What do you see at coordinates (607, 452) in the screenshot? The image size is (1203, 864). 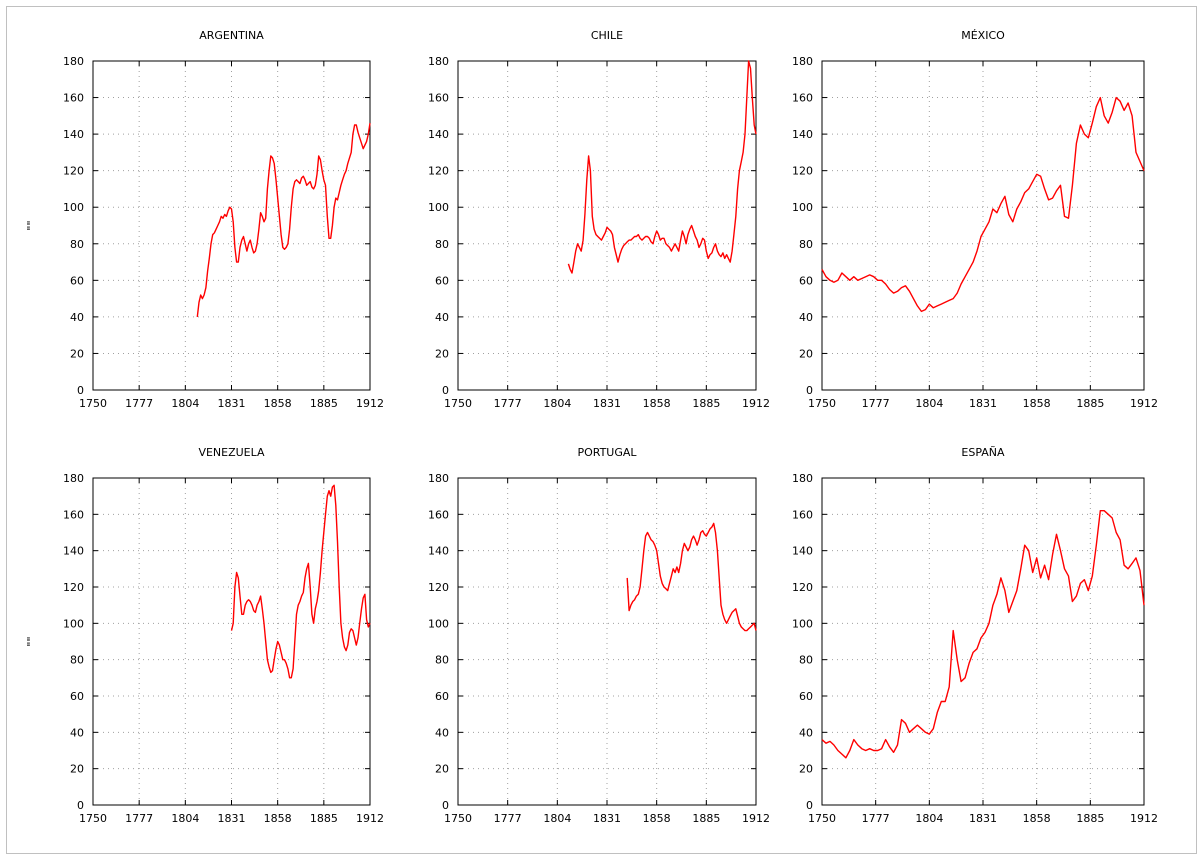 I see `chart-title: PORTUGAL` at bounding box center [607, 452].